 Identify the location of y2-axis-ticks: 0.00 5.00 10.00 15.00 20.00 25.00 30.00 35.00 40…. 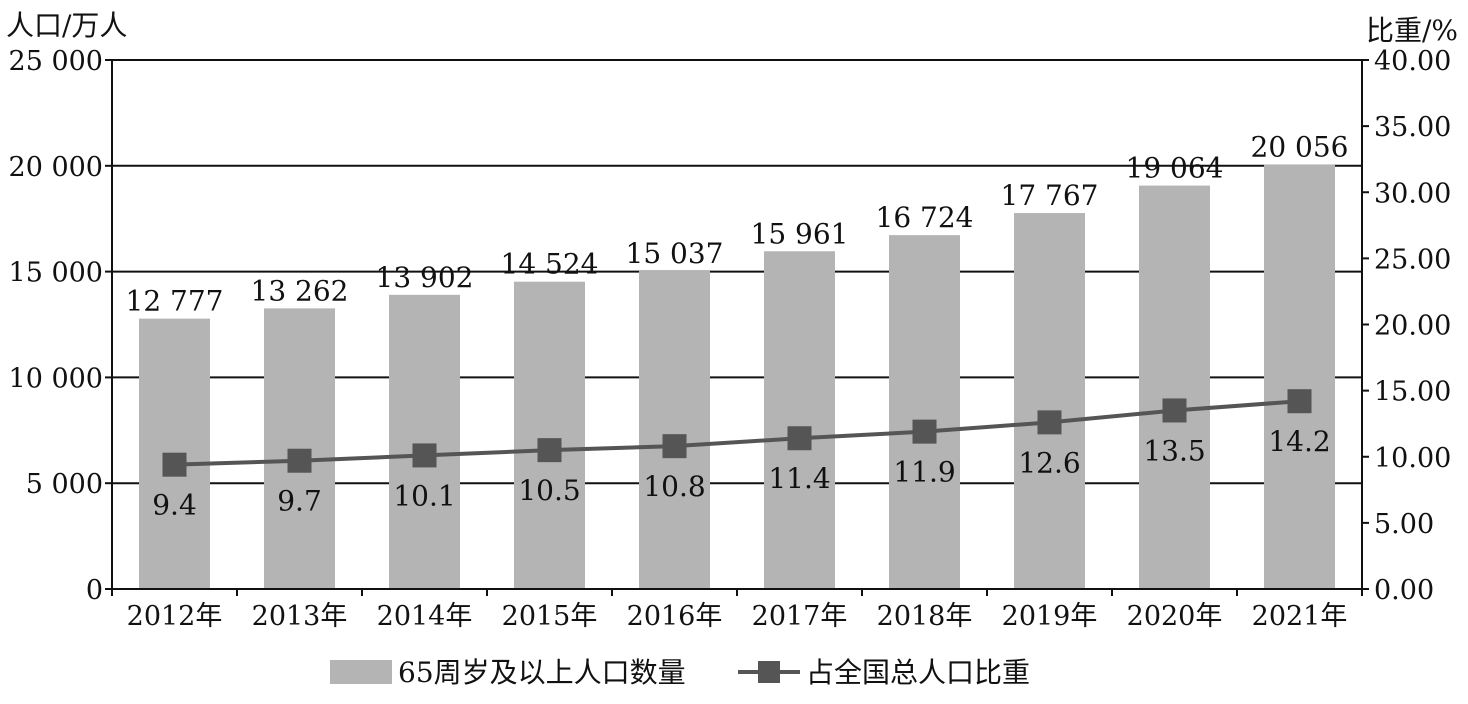
(1412, 326).